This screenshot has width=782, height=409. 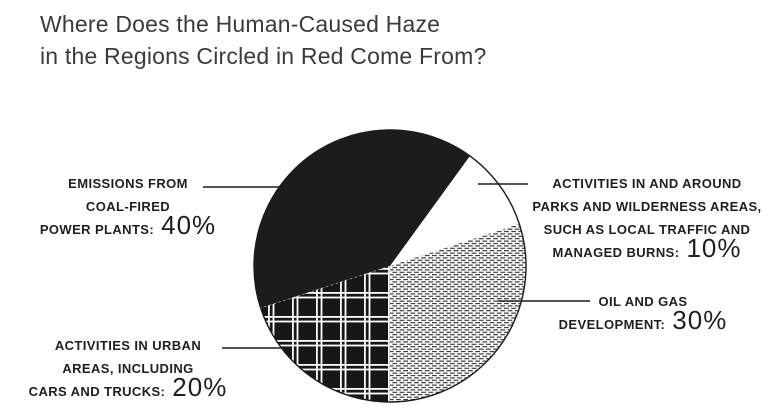 I want to click on coal-percent-value: 40%, so click(x=189, y=225).